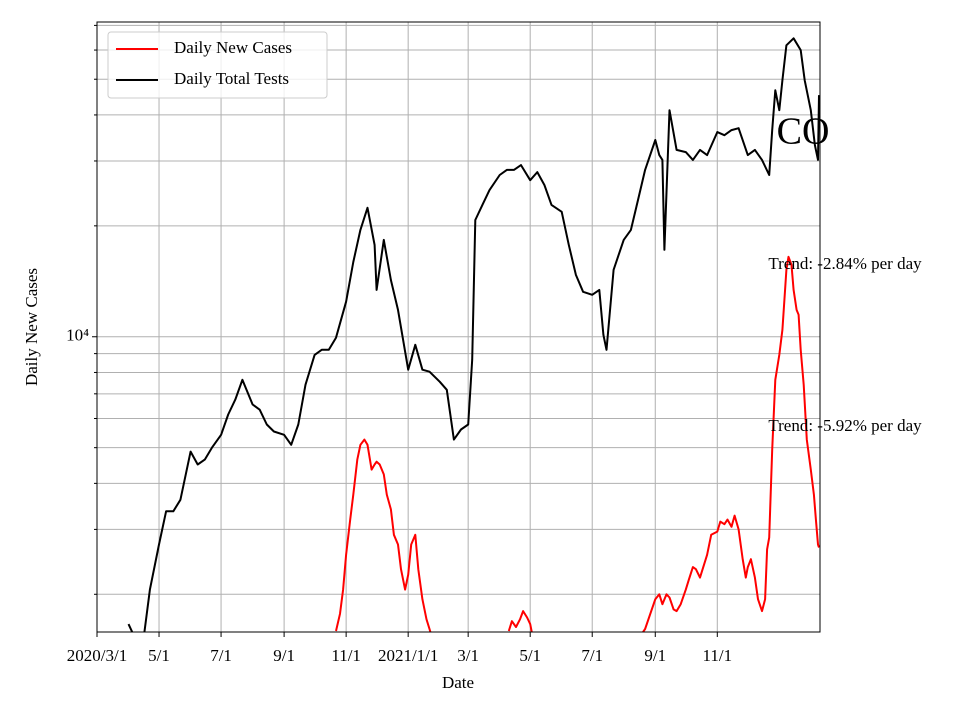 This screenshot has width=960, height=720. I want to click on x-tick-label: 2020/3/1, so click(97, 655).